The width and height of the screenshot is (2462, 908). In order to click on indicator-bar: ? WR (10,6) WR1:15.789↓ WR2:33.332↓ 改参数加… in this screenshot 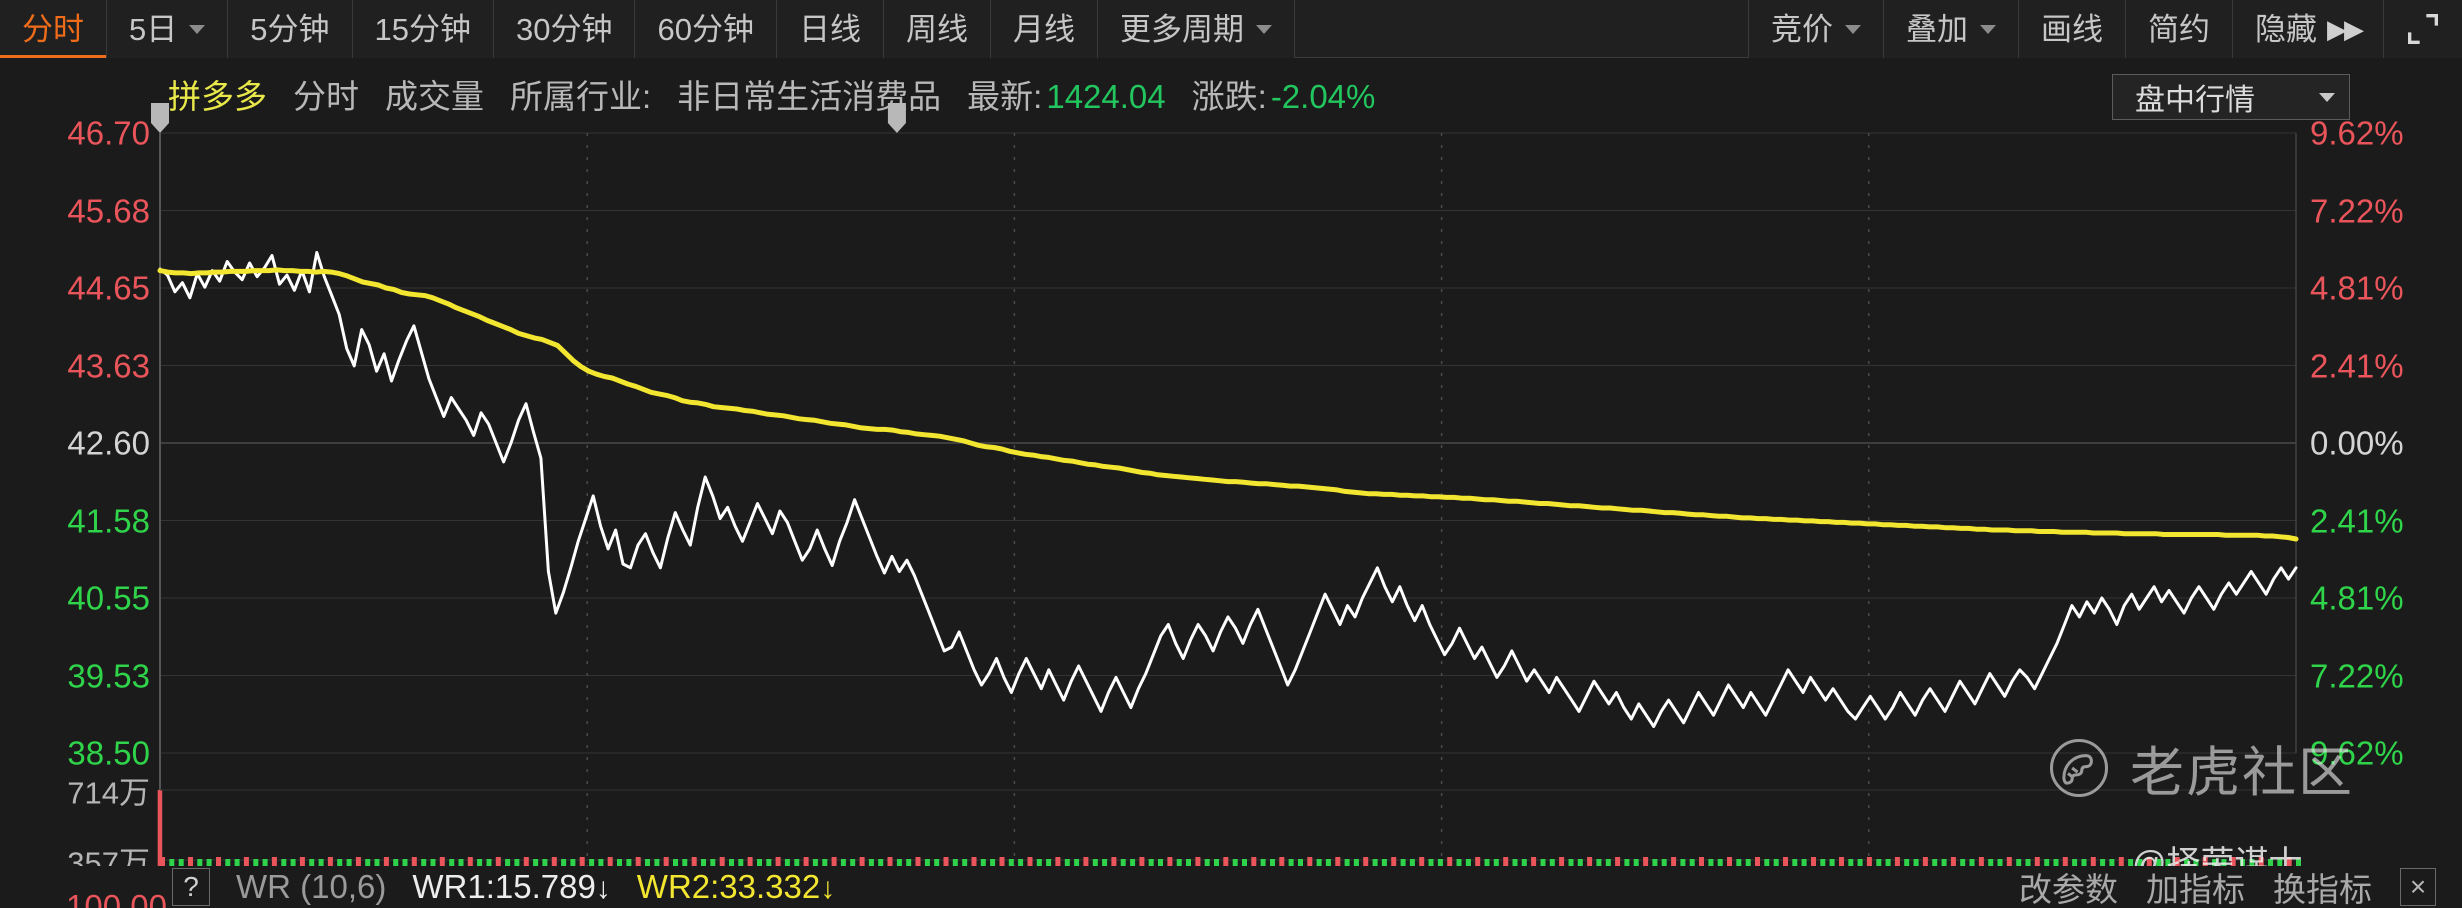, I will do `click(1231, 887)`.